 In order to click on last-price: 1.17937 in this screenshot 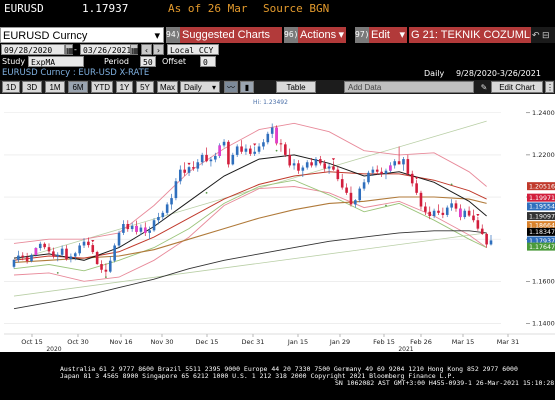, I will do `click(105, 8)`.